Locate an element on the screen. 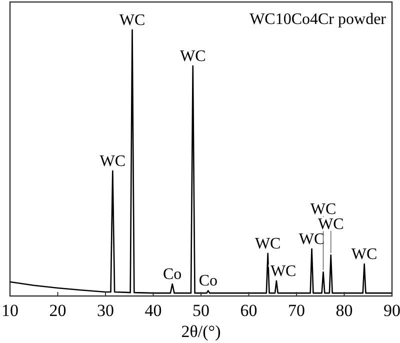 This screenshot has width=400, height=343. x-tick-label: 10 is located at coordinates (10, 310).